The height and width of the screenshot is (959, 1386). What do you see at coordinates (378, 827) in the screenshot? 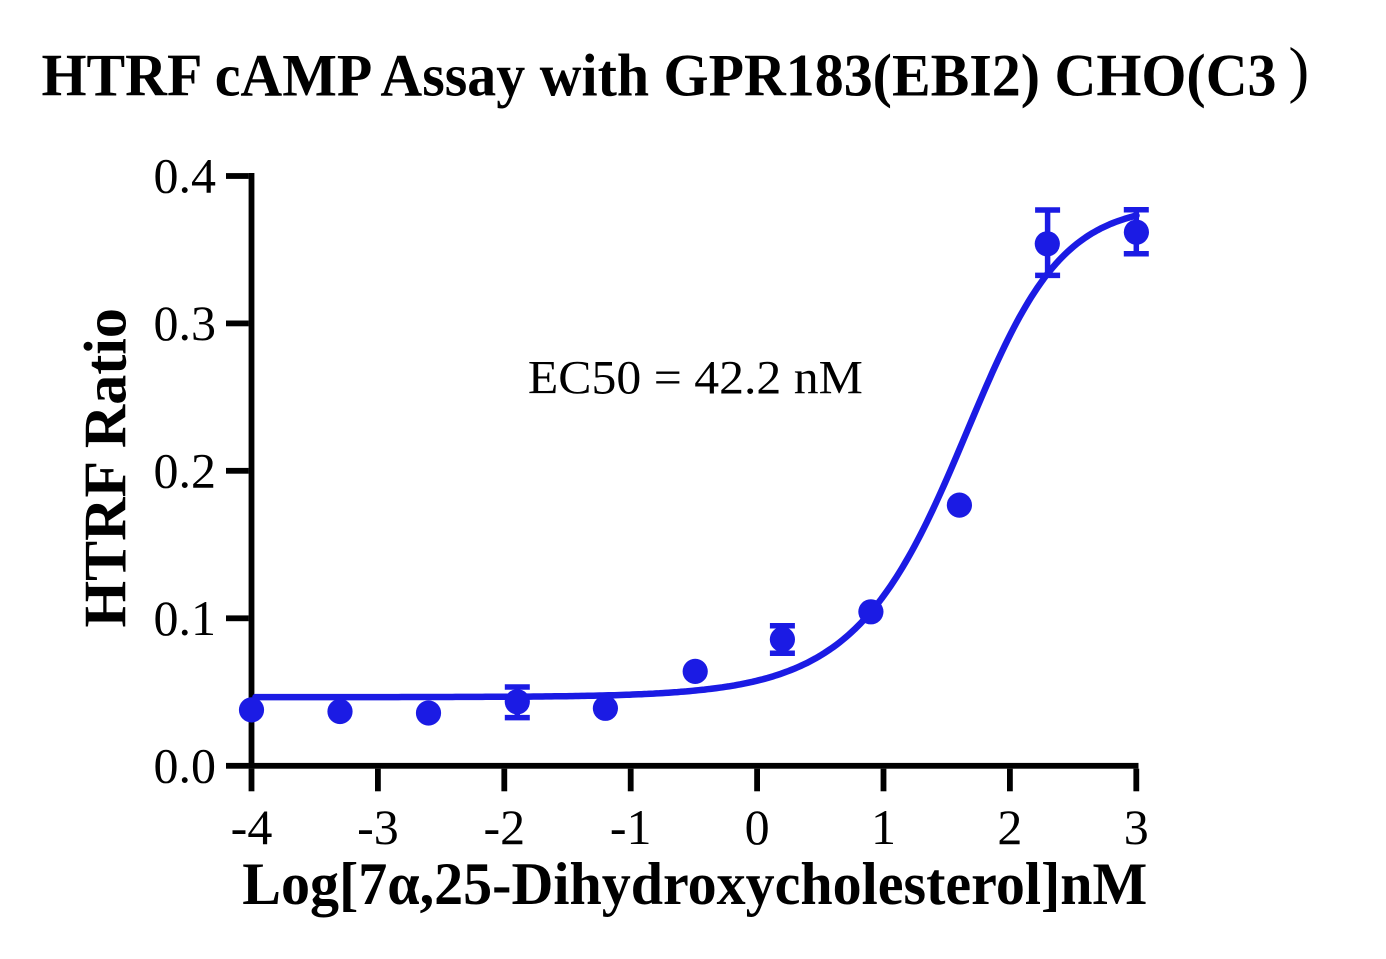
I see `svg-text: -3` at bounding box center [378, 827].